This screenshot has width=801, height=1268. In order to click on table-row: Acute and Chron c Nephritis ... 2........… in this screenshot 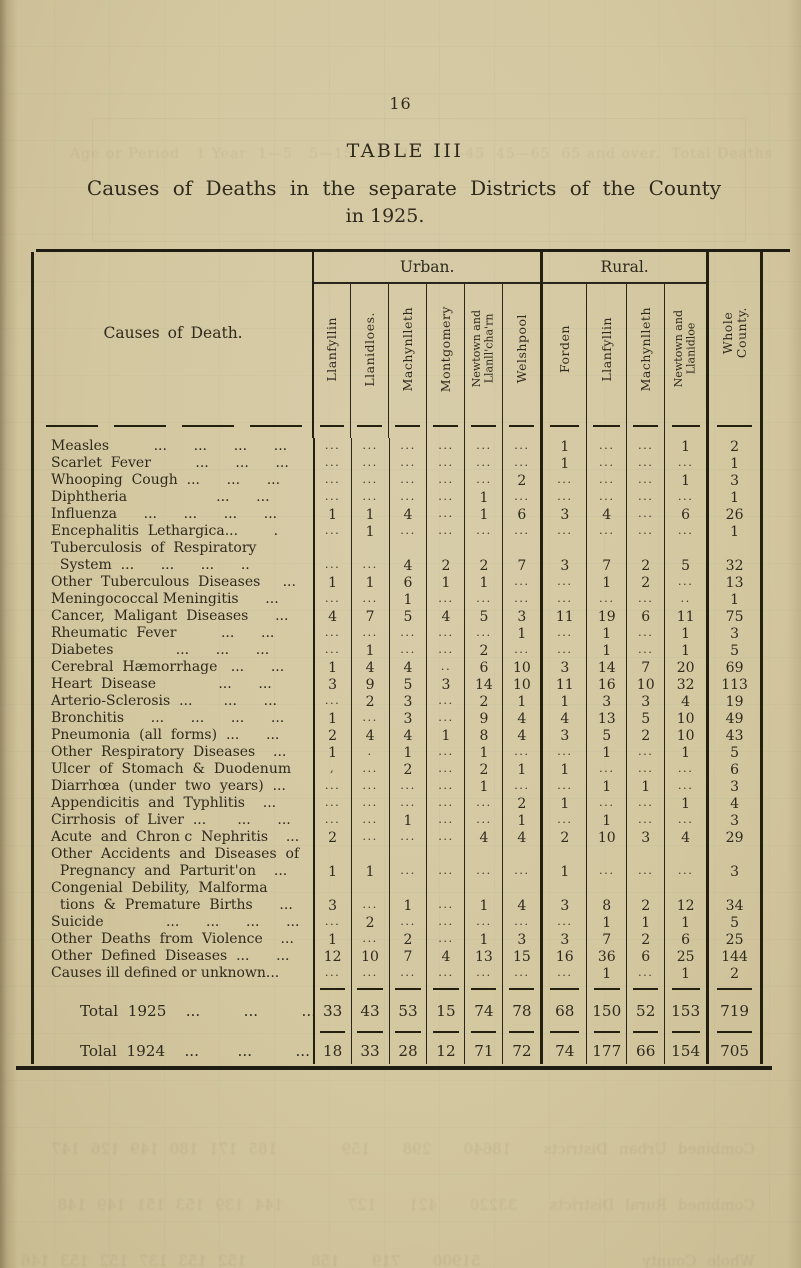, I will do `click(397, 837)`.